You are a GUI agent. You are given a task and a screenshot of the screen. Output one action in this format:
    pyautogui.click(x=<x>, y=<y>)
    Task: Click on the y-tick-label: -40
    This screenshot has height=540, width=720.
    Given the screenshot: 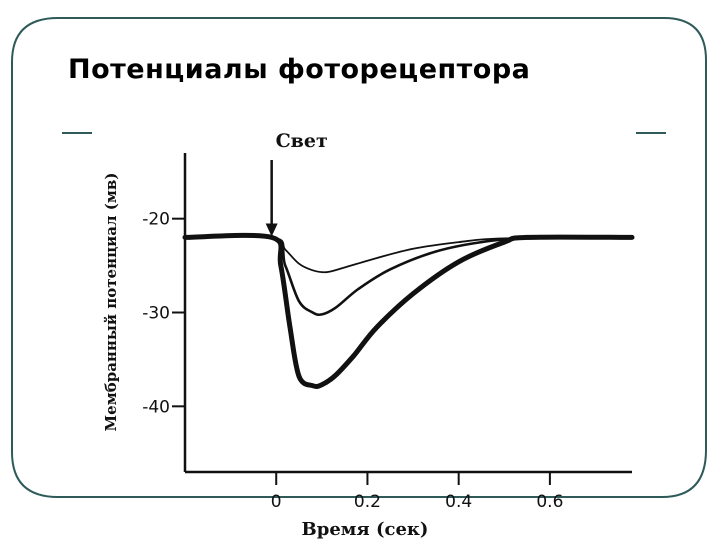 What is the action you would take?
    pyautogui.click(x=156, y=407)
    